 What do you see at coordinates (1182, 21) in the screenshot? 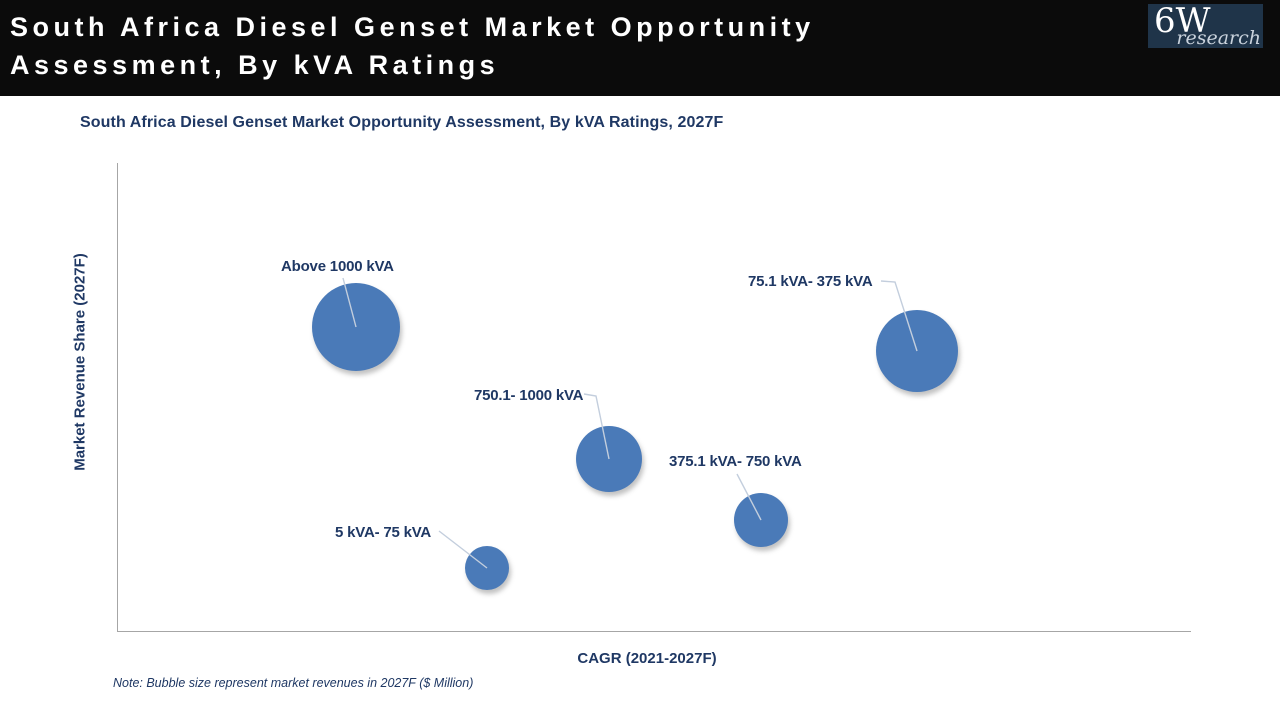
I see `logo-main-text: 6W` at bounding box center [1182, 21].